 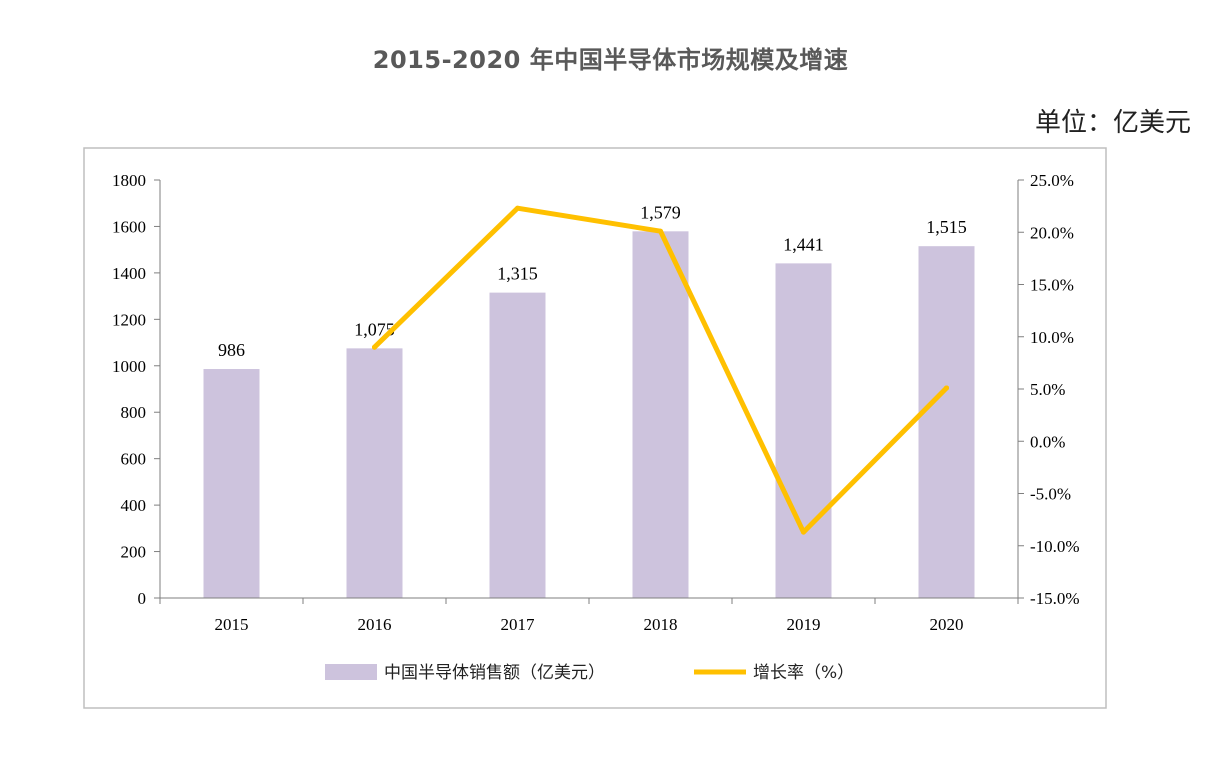 What do you see at coordinates (1112, 123) in the screenshot?
I see `unit-label: 单位：亿美元` at bounding box center [1112, 123].